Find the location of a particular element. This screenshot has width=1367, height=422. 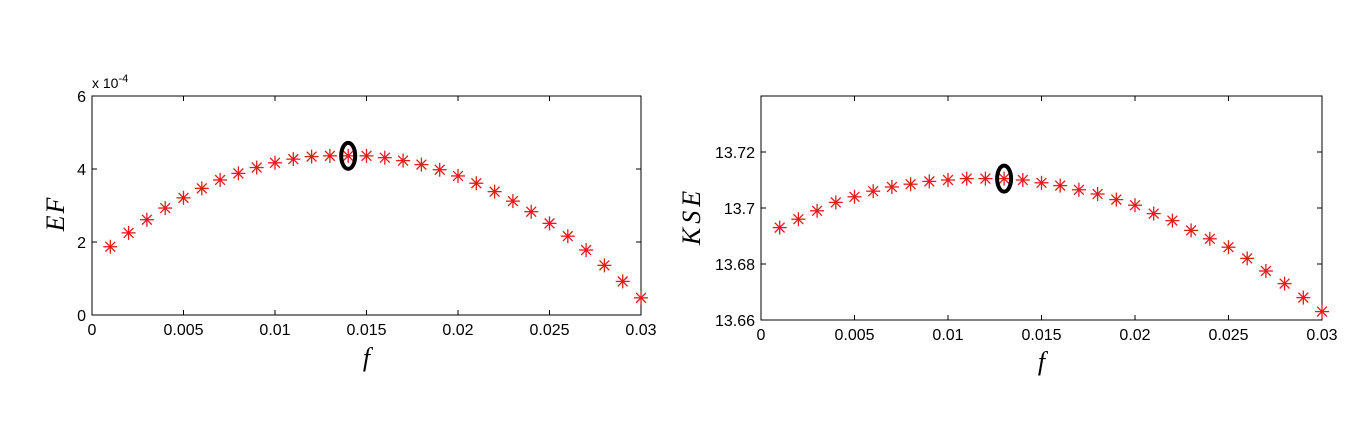

y-tick-label: 13.68 is located at coordinates (735, 265).